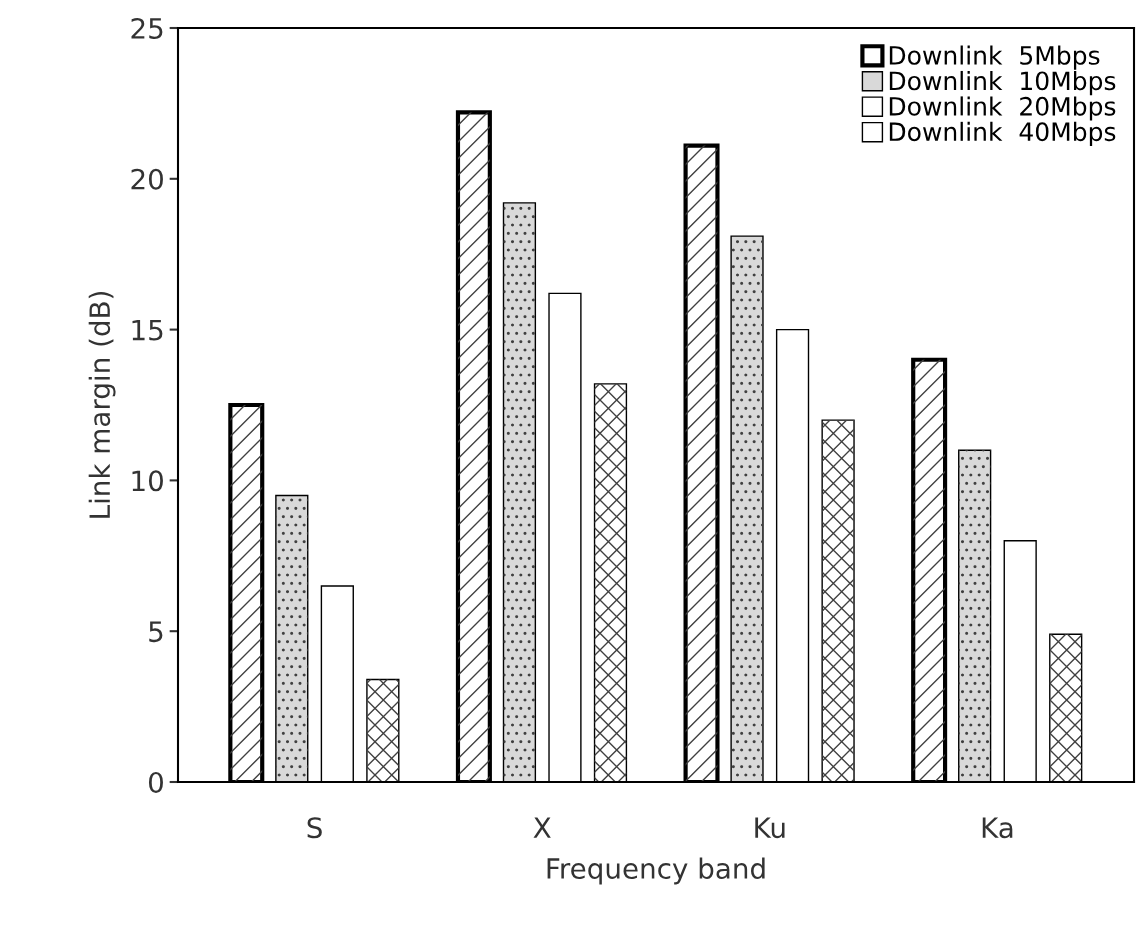 The height and width of the screenshot is (933, 1136). I want to click on x-tick-label: X, so click(542, 827).